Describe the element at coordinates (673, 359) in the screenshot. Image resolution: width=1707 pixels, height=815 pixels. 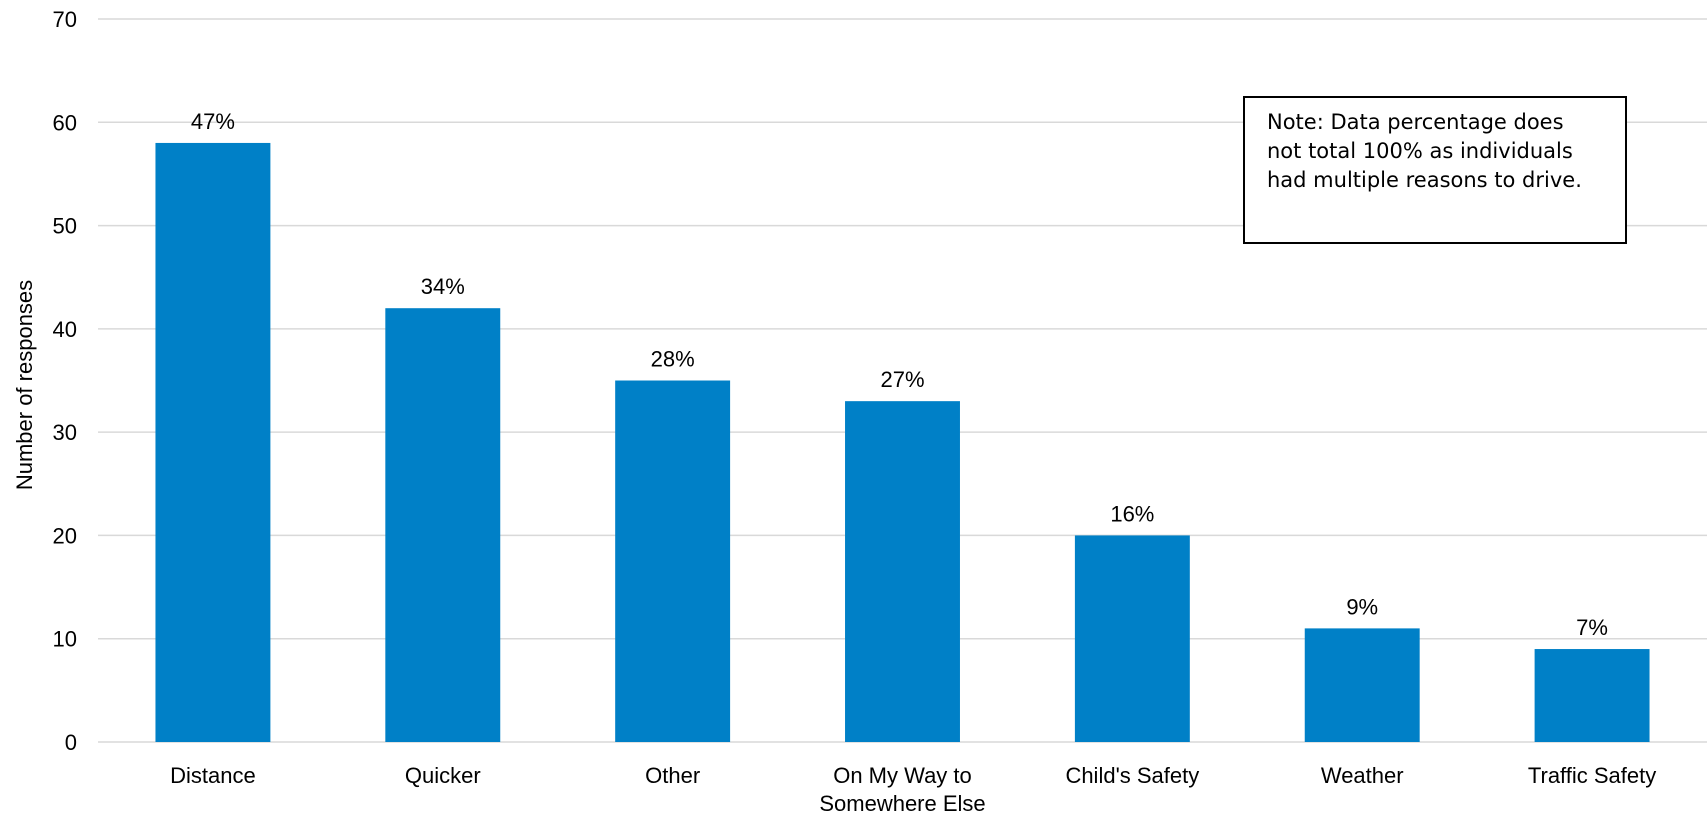
I see `data-label: 28%` at that location.